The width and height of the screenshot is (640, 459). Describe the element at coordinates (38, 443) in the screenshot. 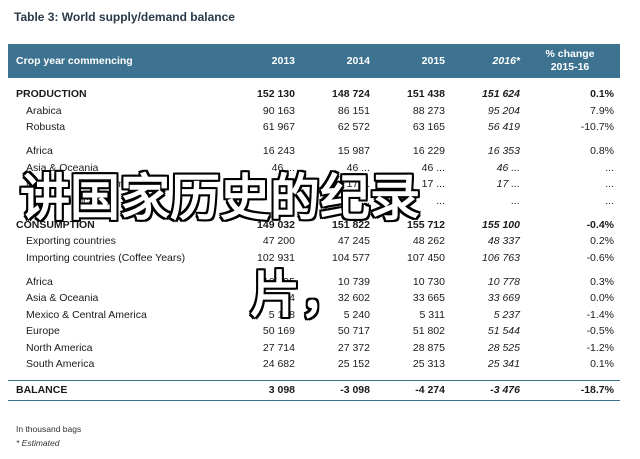

I see `note-estimated: * Estimated` at that location.